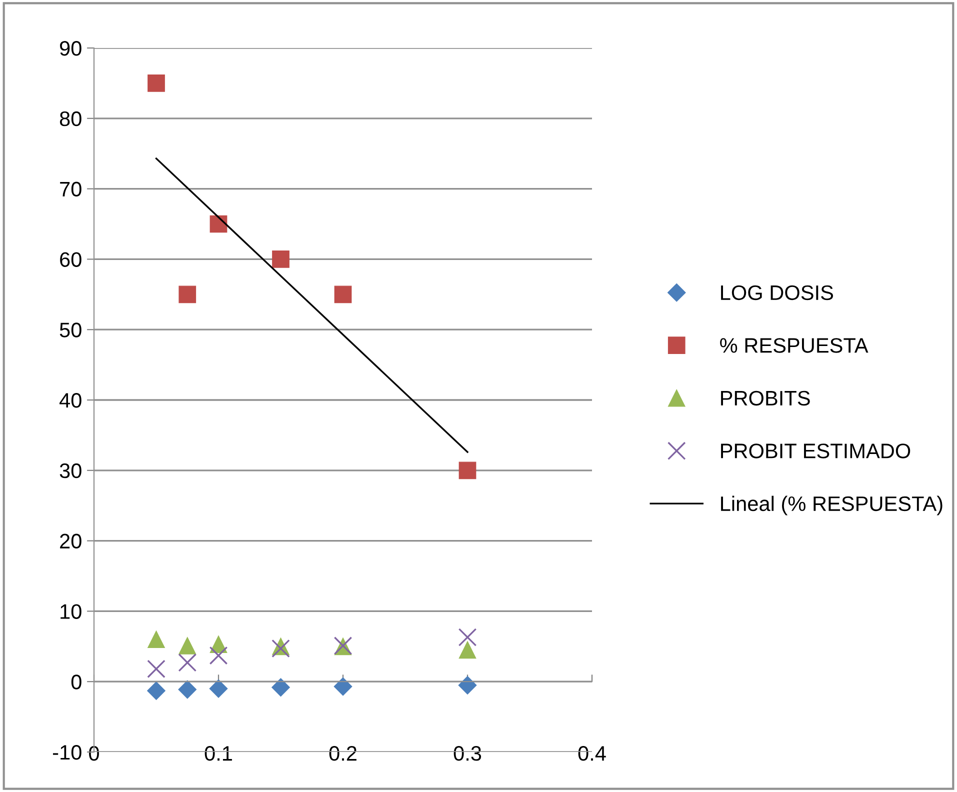  I want to click on x-tick-label: 0.2, so click(342, 753).